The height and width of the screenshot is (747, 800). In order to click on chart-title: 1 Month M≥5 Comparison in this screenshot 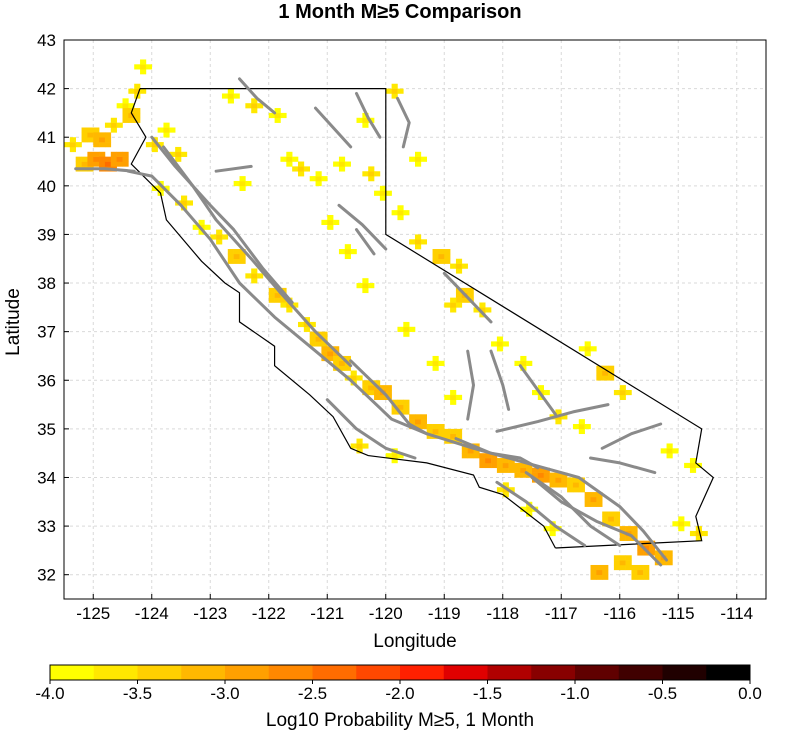, I will do `click(399, 12)`.